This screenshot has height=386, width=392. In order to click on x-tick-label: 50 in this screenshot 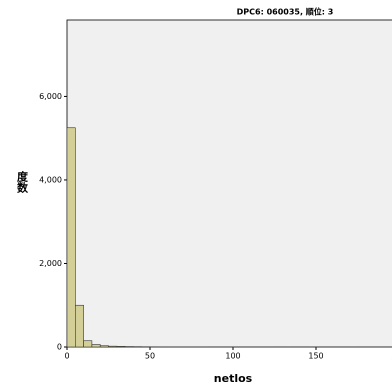, I will do `click(150, 356)`.